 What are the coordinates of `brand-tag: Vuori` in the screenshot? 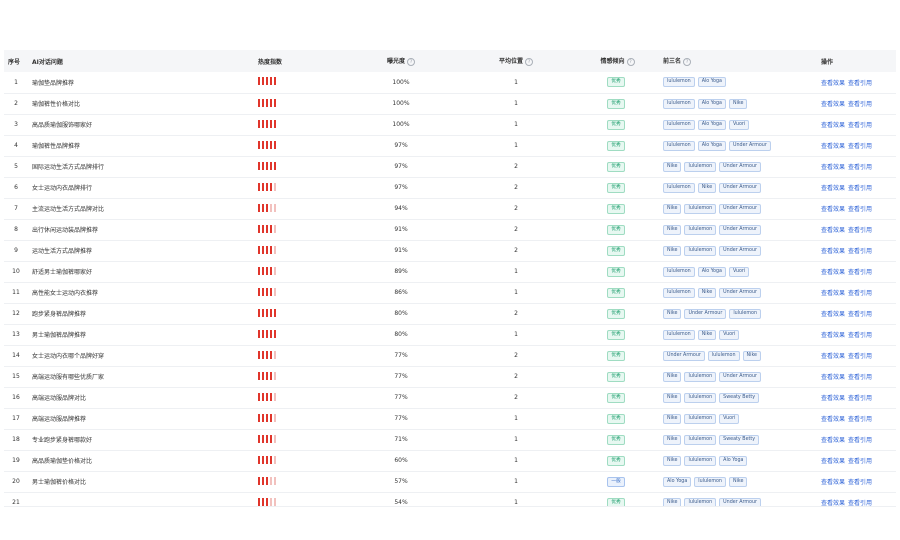 It's located at (729, 418).